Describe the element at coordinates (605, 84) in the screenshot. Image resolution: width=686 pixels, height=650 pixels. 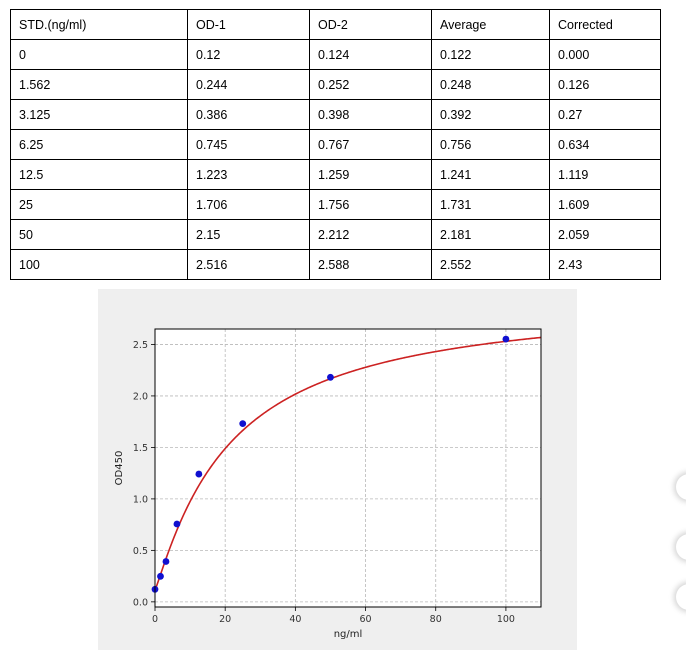
I see `table-cell: 0.126` at that location.